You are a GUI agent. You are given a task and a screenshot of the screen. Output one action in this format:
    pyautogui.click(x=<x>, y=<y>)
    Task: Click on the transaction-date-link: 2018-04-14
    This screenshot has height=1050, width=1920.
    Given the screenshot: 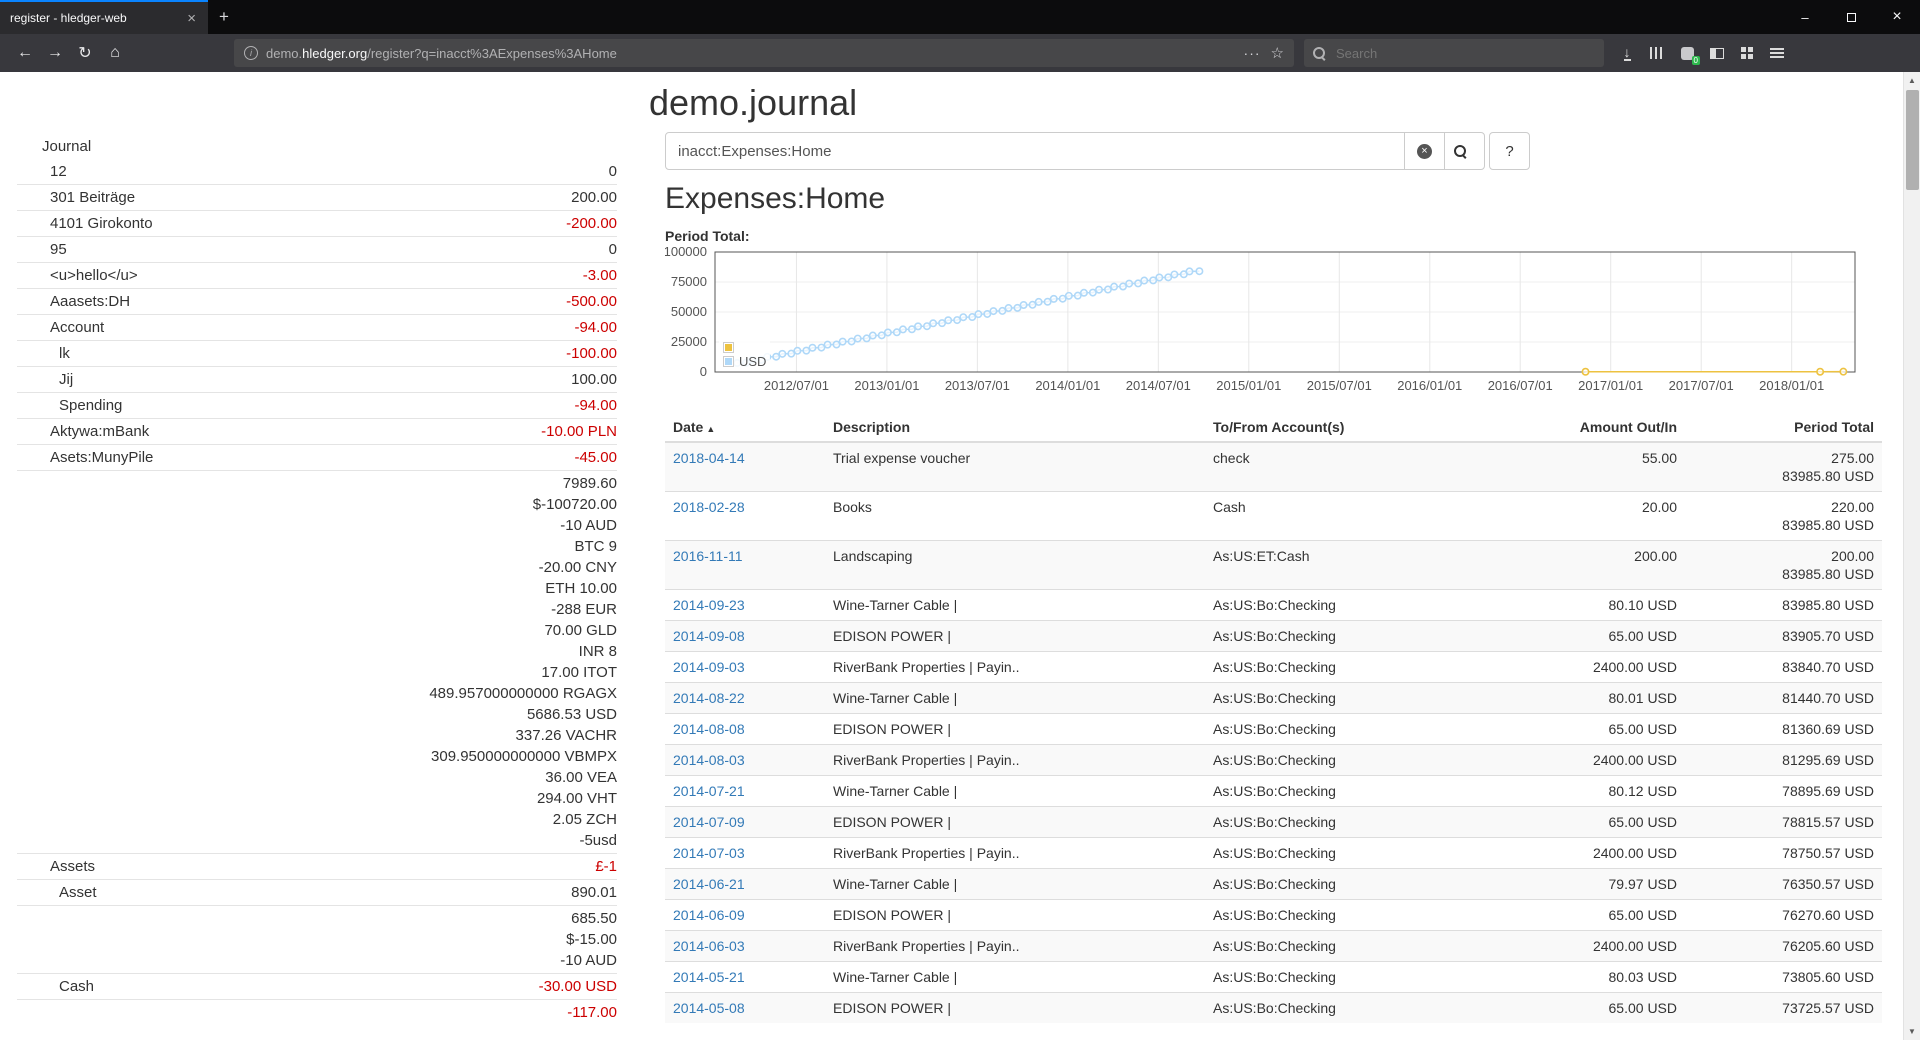 What is the action you would take?
    pyautogui.click(x=709, y=458)
    